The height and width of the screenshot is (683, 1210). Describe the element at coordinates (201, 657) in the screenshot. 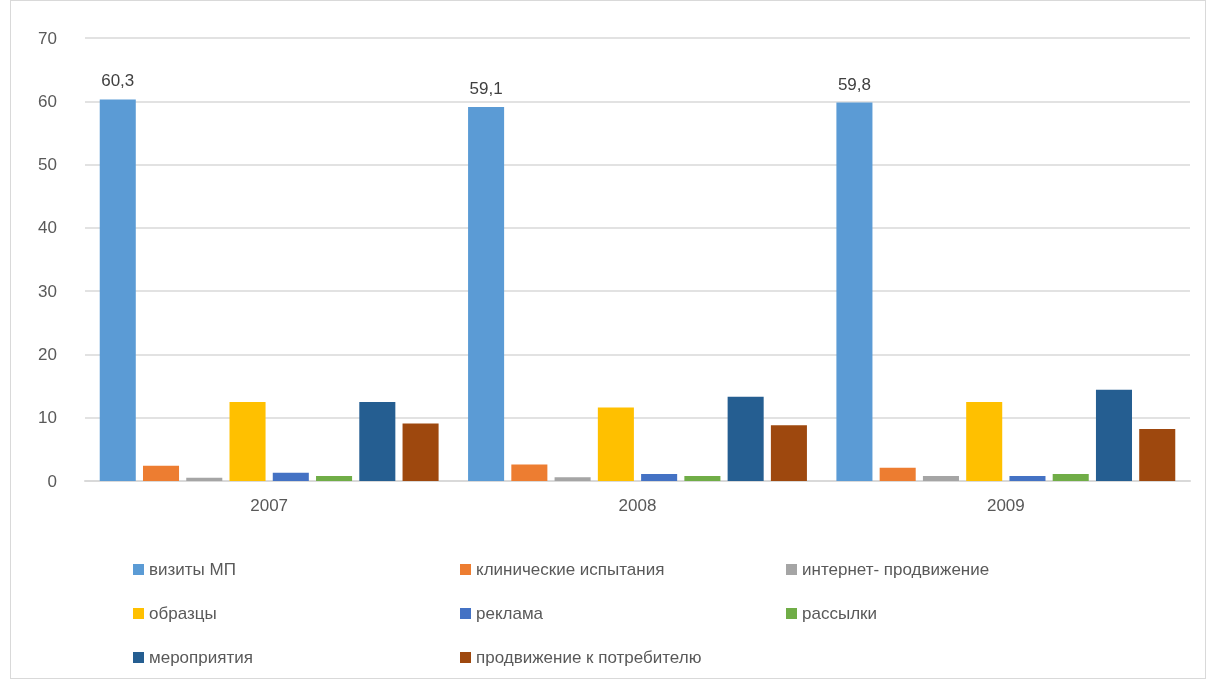

I see `legend-label: мероприятия` at that location.